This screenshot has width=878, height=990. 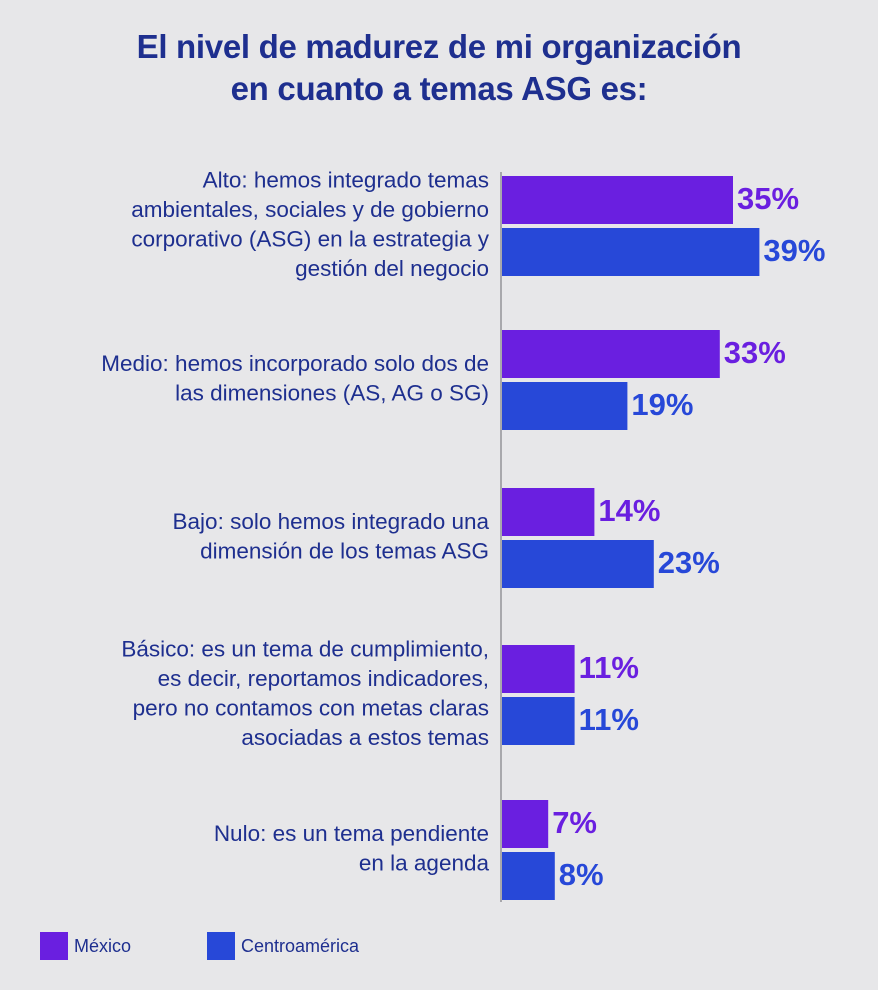 I want to click on legend-item-mexico: México, so click(x=85, y=946).